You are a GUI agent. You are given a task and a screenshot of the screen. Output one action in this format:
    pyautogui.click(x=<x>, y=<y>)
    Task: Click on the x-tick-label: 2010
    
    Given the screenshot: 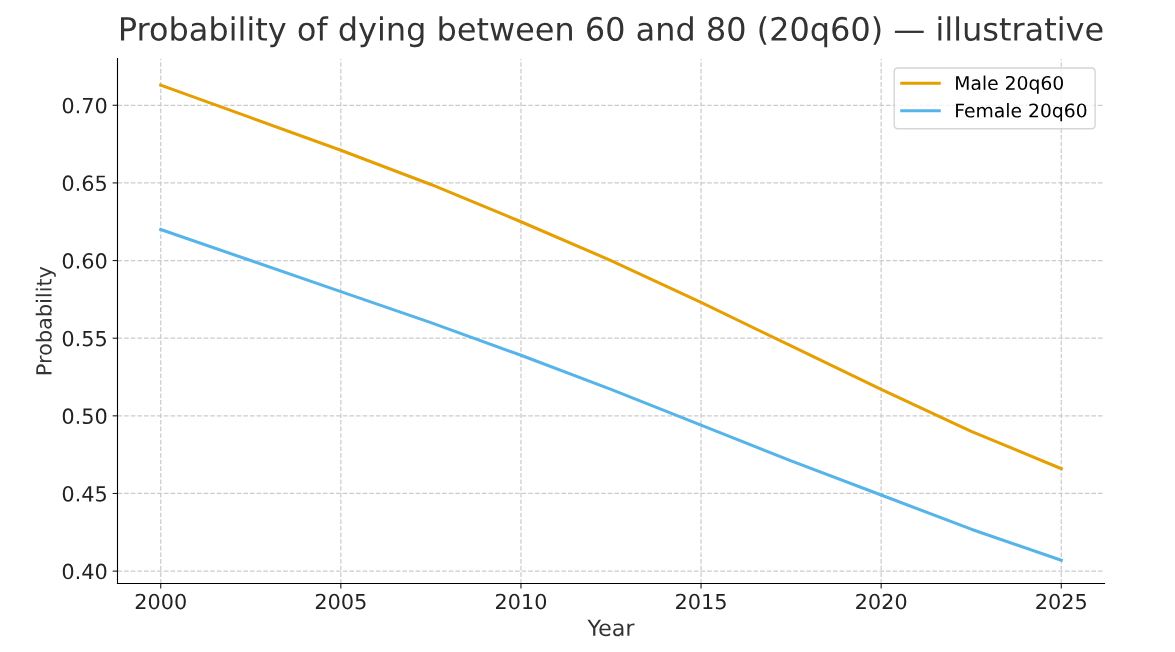 What is the action you would take?
    pyautogui.click(x=521, y=601)
    